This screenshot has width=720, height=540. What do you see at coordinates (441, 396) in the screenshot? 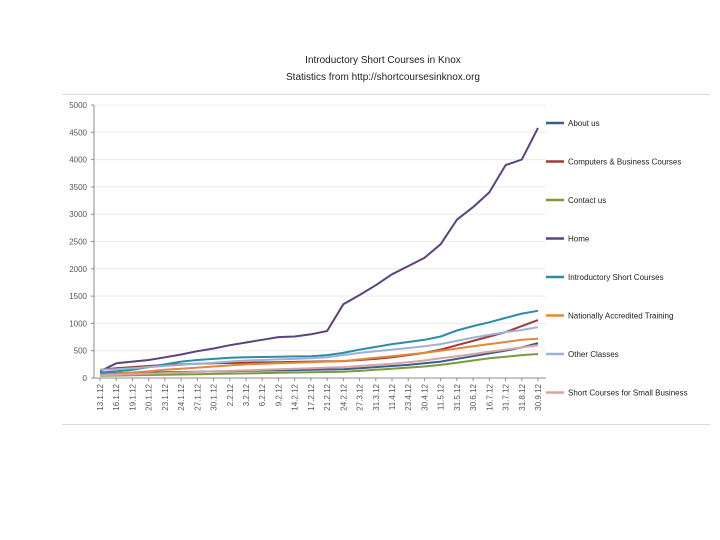
I see `x-tick-label: 11.5.12` at bounding box center [441, 396].